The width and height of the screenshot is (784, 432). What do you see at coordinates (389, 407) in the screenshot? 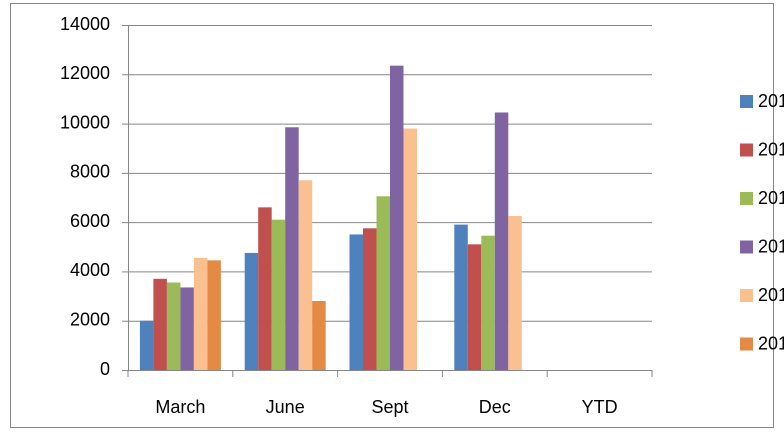
I see `x-tick-label: Sept` at bounding box center [389, 407].